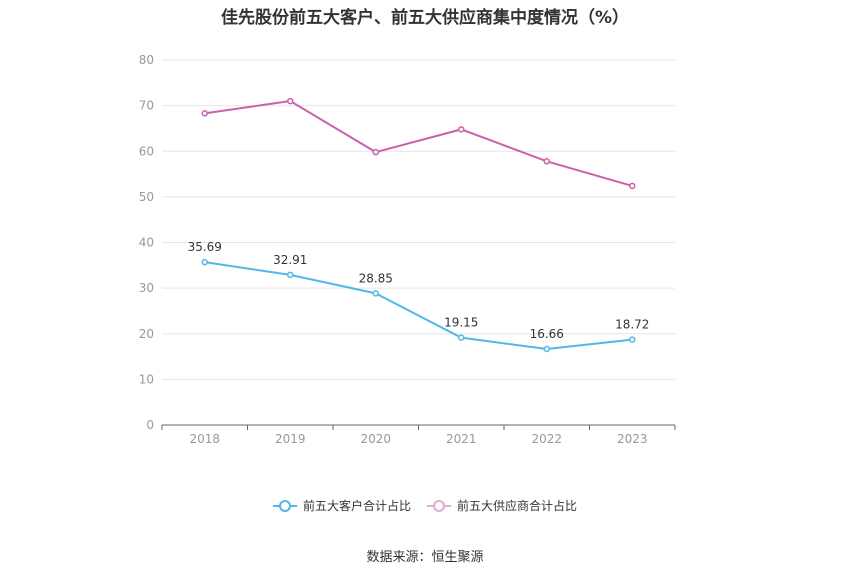 The height and width of the screenshot is (575, 850). Describe the element at coordinates (150, 425) in the screenshot. I see `y-tick-label: 0` at that location.